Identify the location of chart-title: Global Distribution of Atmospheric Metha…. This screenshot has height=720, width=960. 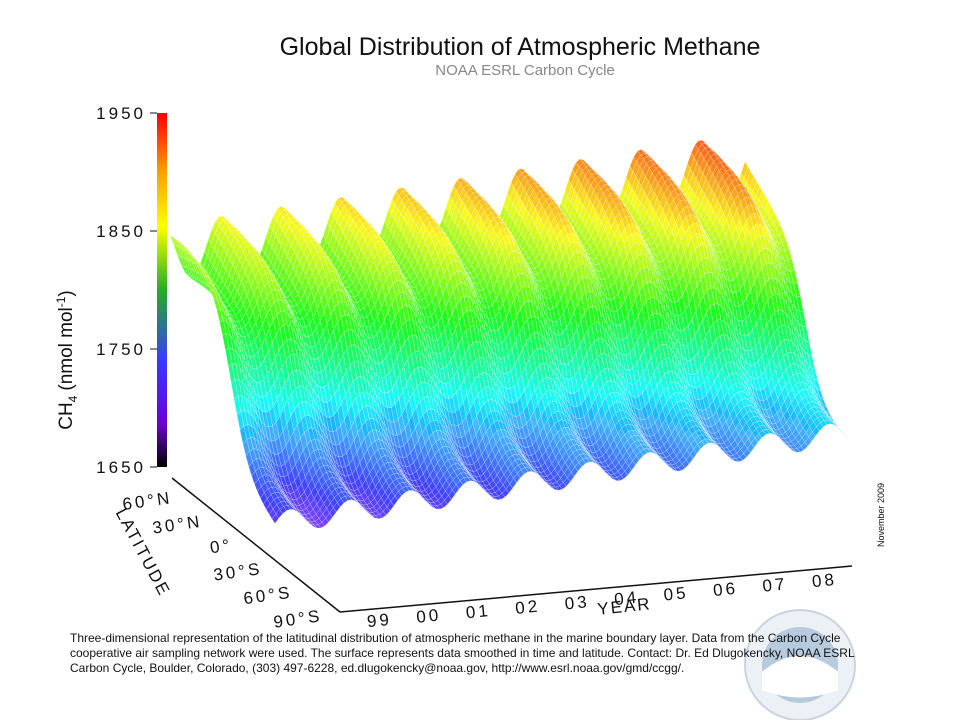
(520, 47).